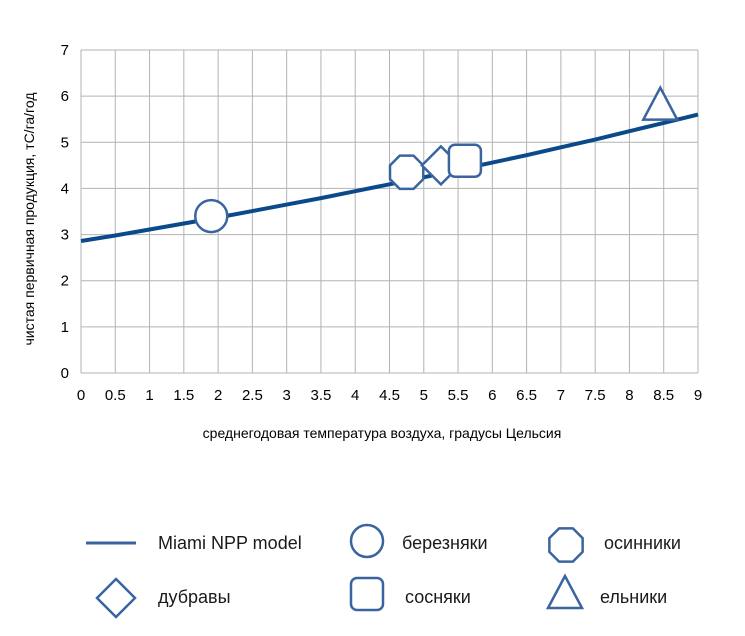 Image resolution: width=745 pixels, height=636 pixels. I want to click on x-tick-label: 6, so click(492, 395).